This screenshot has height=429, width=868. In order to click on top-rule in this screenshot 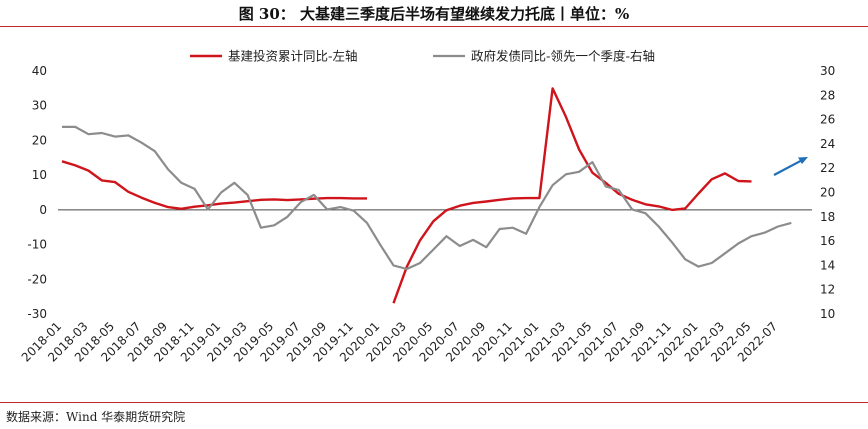, I will do `click(434, 26)`.